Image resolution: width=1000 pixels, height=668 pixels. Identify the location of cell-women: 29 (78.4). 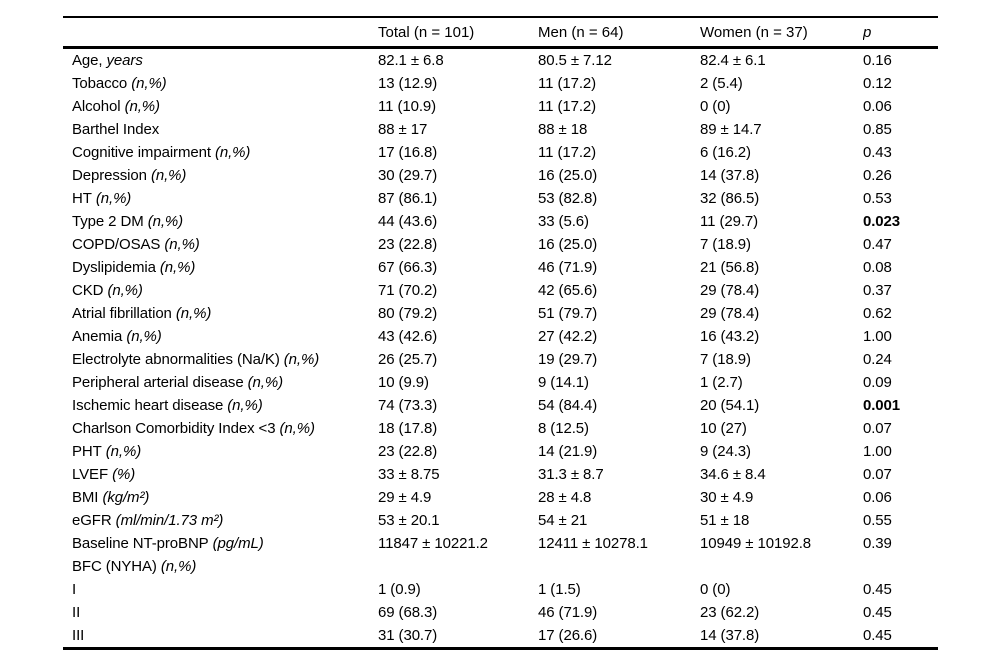
(730, 313).